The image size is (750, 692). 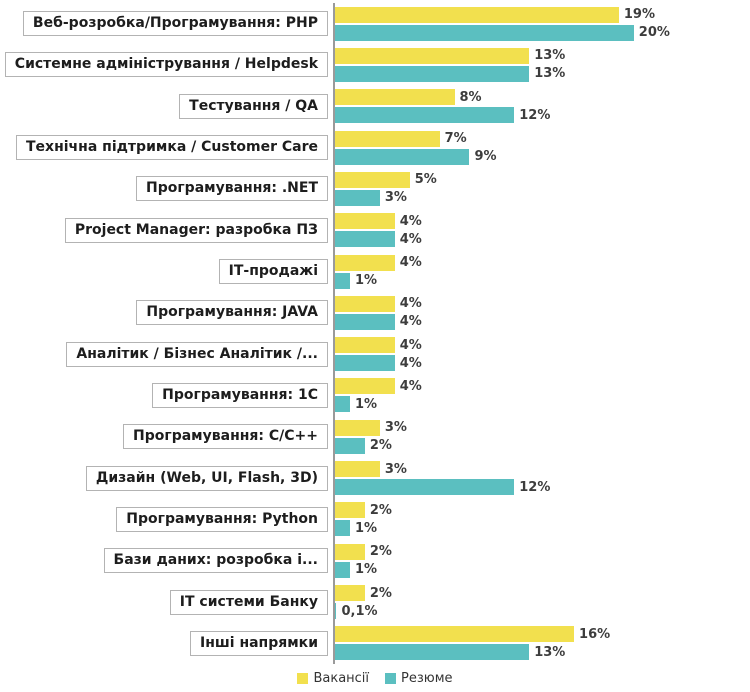 I want to click on legend-label-resumes: Резюме, so click(x=427, y=678).